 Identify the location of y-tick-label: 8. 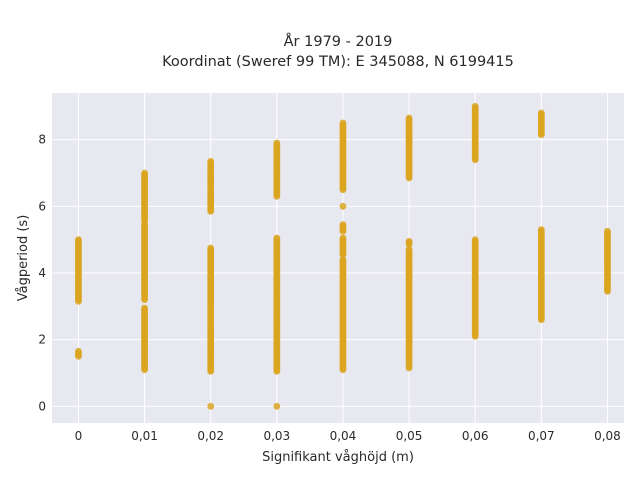
(42, 140).